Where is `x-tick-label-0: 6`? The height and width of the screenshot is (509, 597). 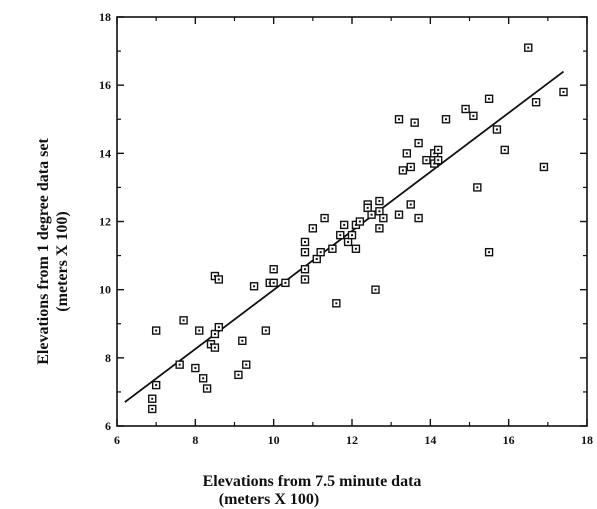
x-tick-label-0: 6 is located at coordinates (117, 440).